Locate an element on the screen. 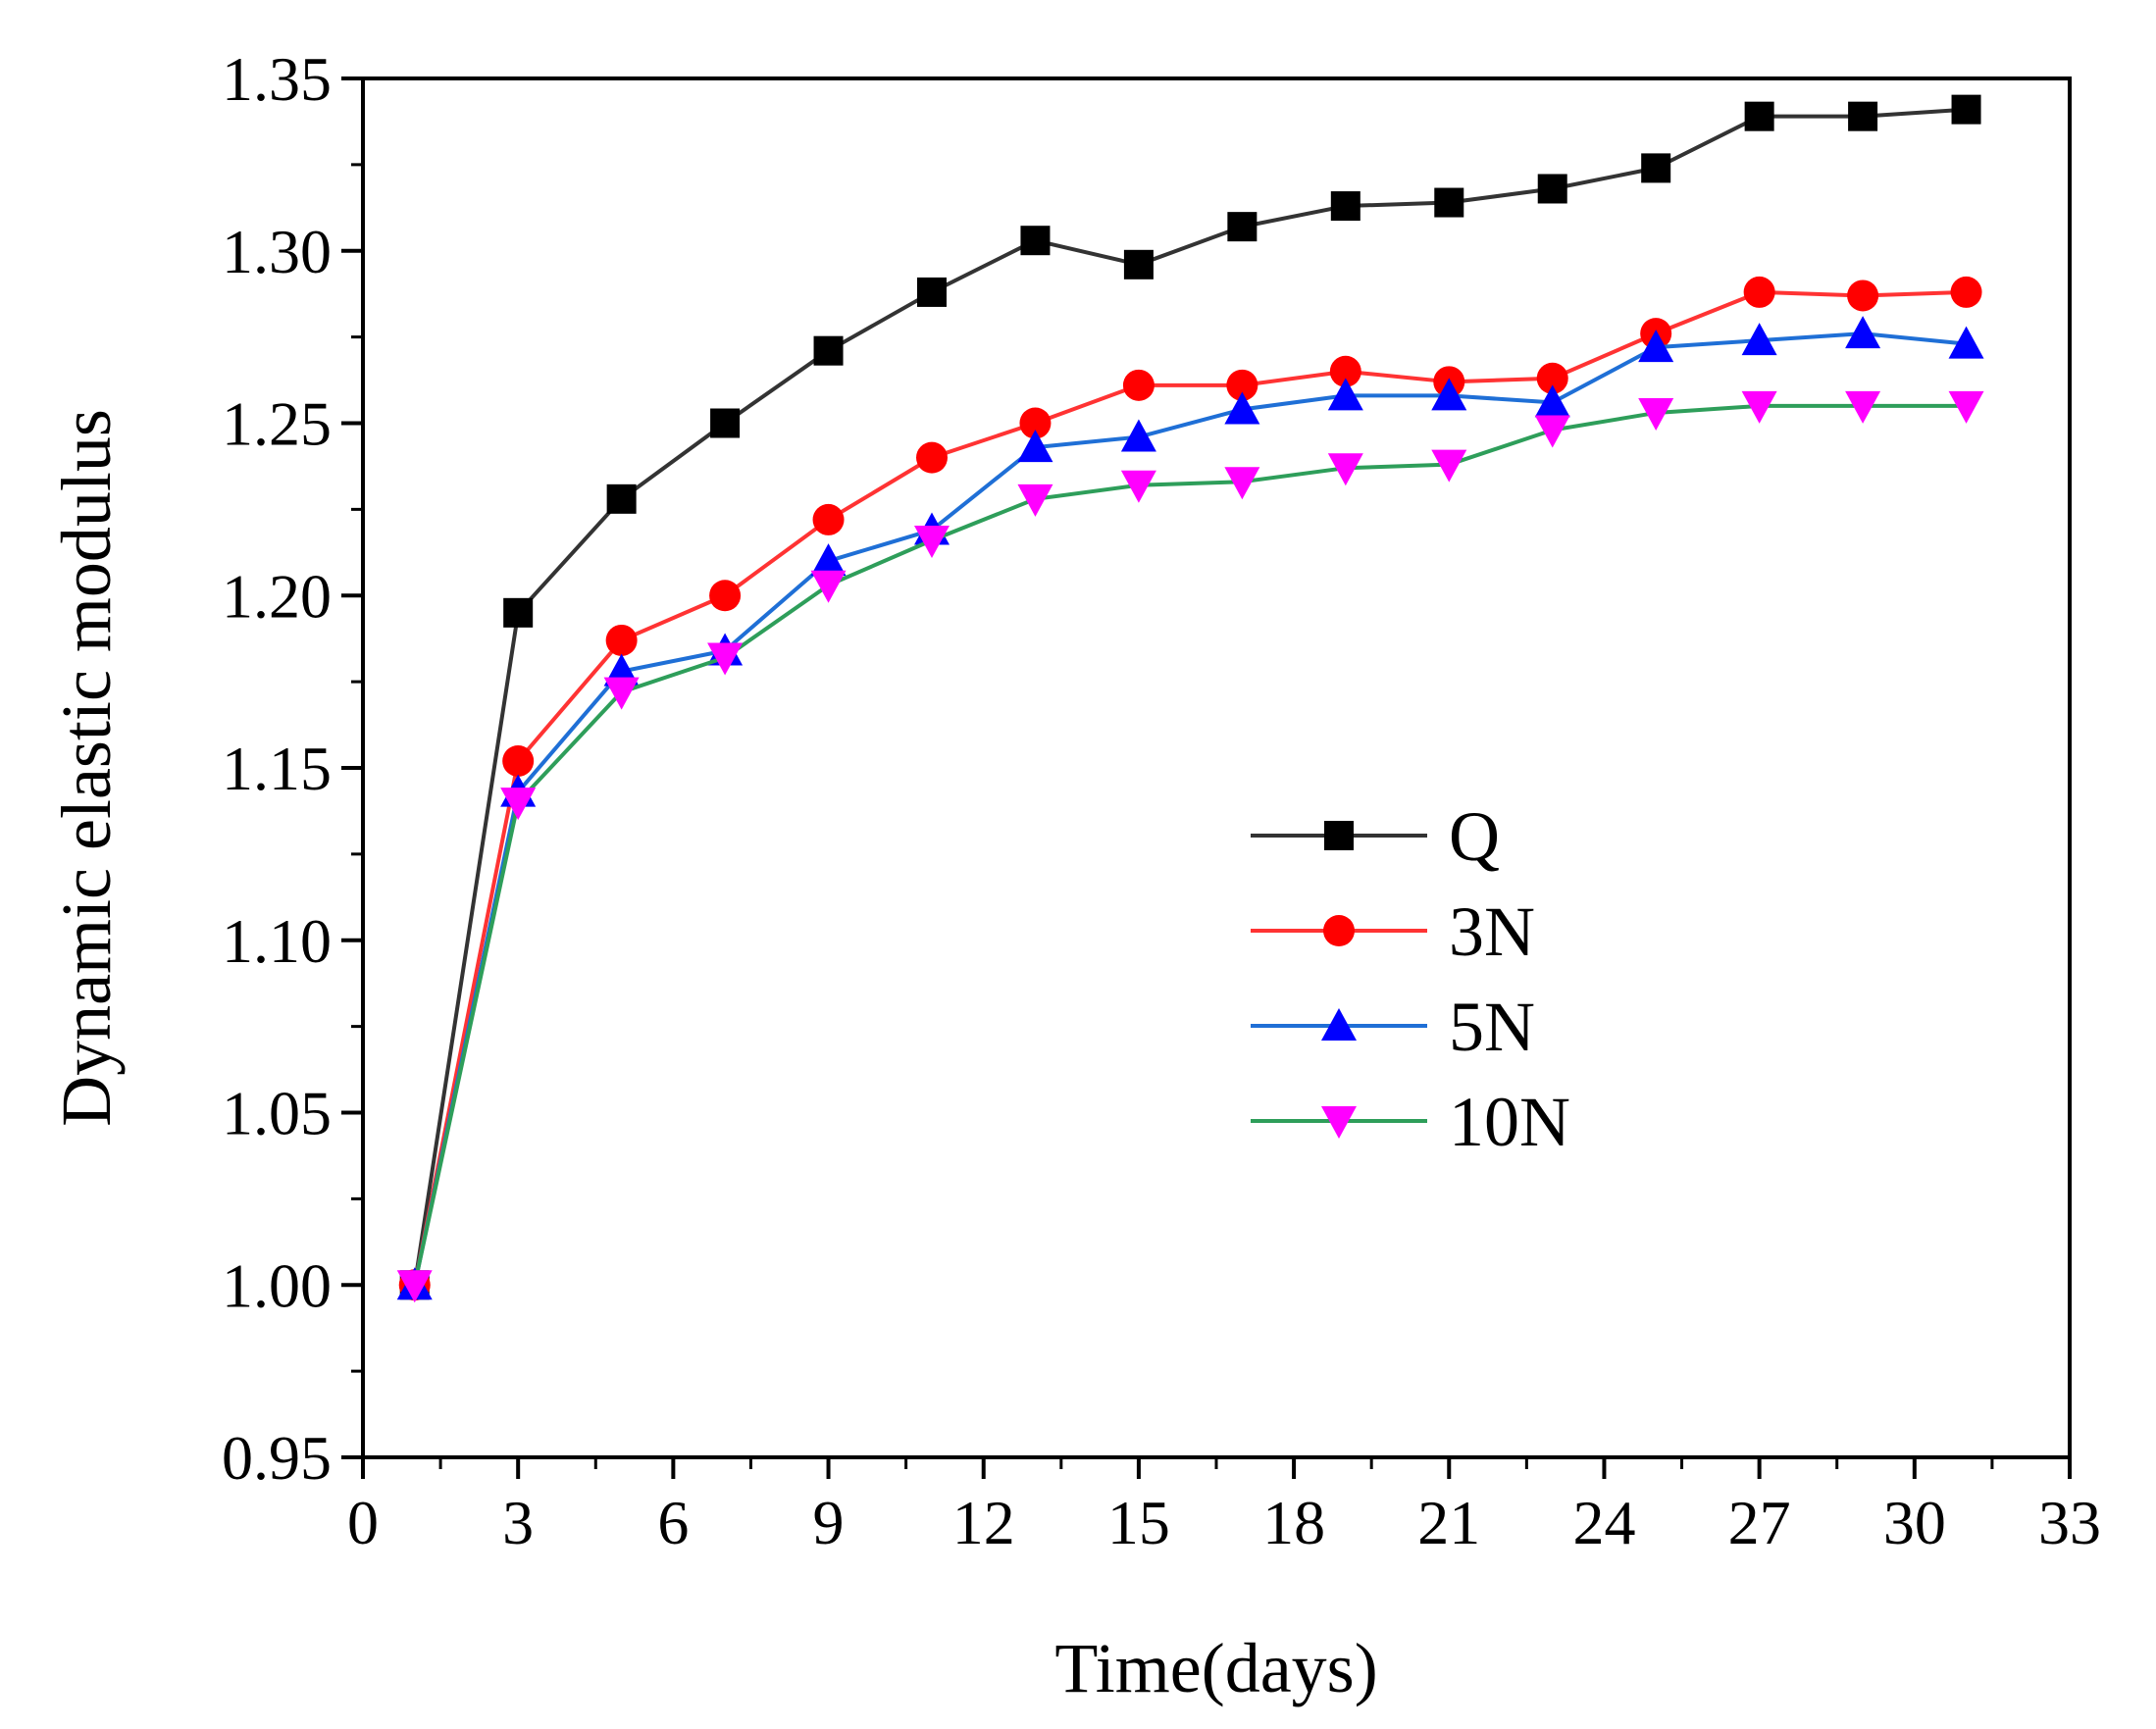  x-tick-label: 9 is located at coordinates (829, 1523).